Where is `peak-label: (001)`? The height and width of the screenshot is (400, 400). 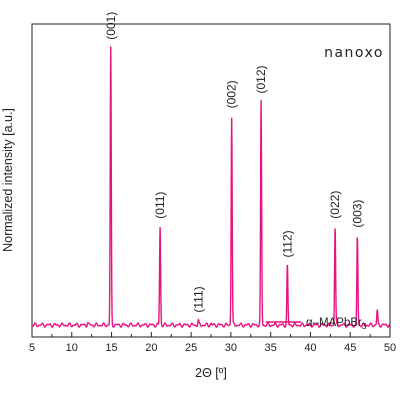
peak-label: (001) is located at coordinates (111, 26).